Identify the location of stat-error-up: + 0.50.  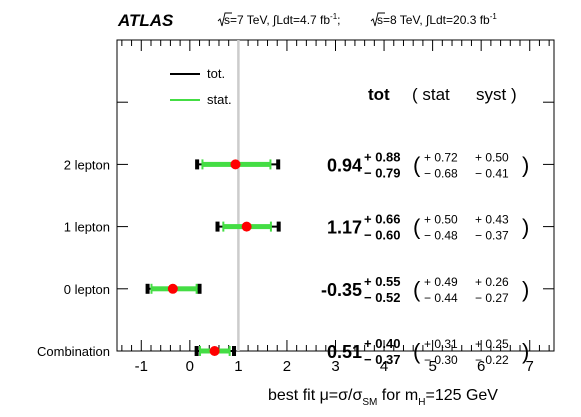
(441, 220).